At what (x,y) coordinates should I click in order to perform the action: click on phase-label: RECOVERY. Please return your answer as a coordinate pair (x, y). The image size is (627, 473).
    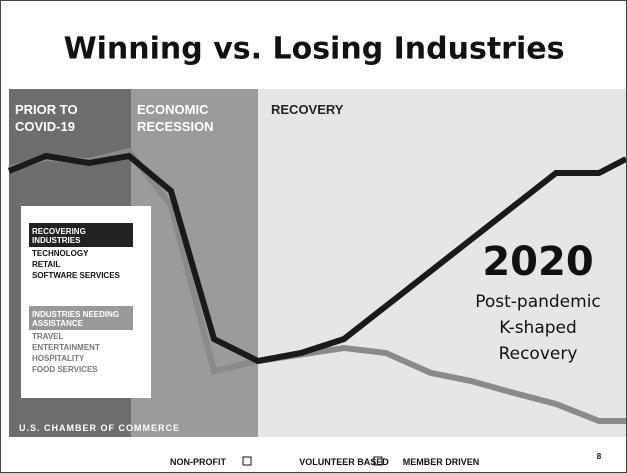
    Looking at the image, I should click on (307, 109).